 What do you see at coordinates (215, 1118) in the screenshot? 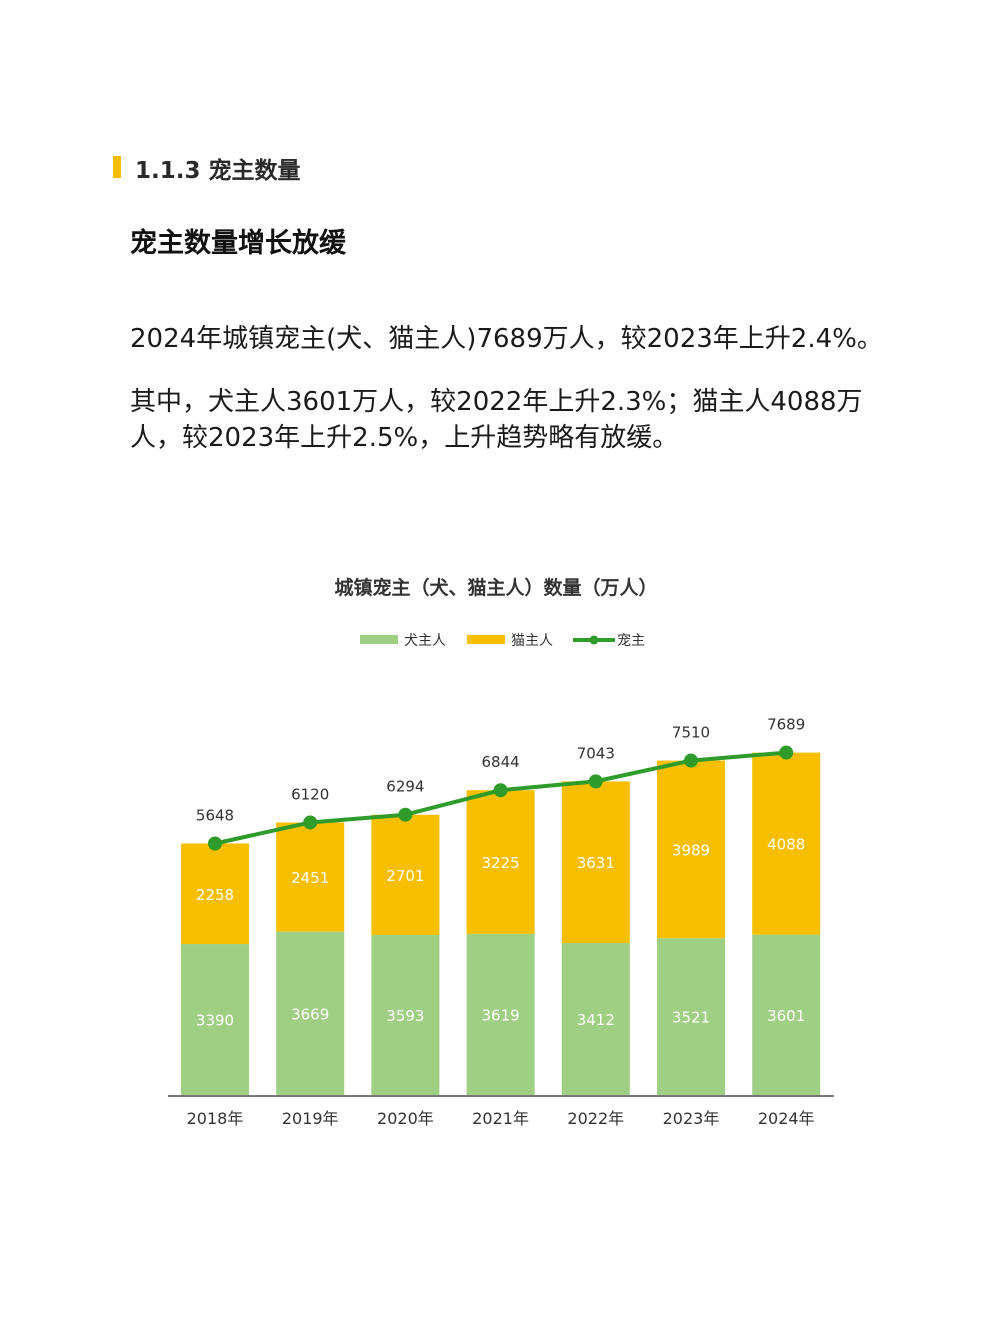
I see `x-tick-0: 2018年` at bounding box center [215, 1118].